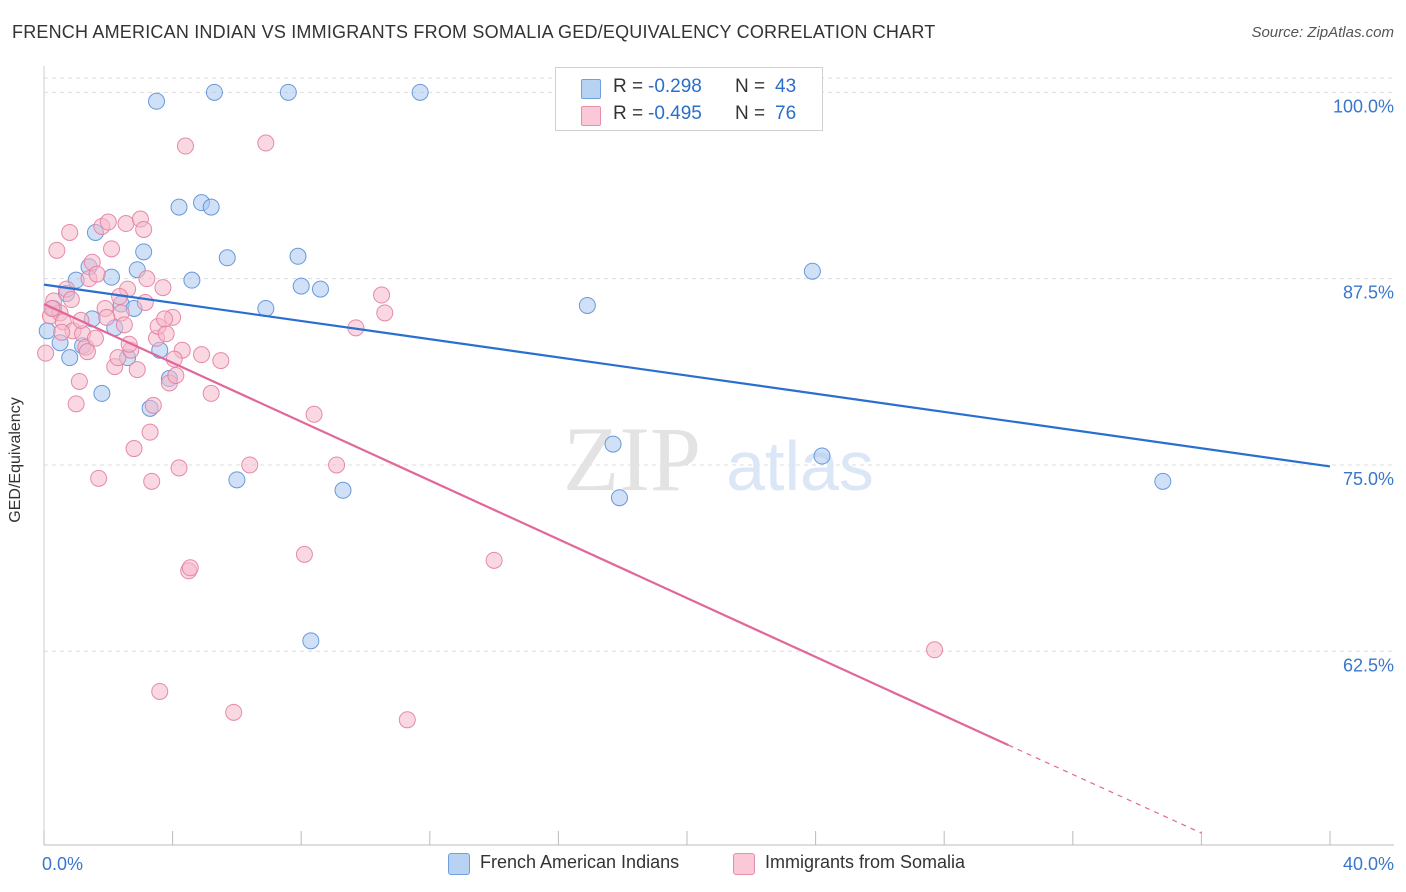 The width and height of the screenshot is (1406, 892). What do you see at coordinates (675, 113) in the screenshot?
I see `legend-r-value: -0.495` at bounding box center [675, 113].